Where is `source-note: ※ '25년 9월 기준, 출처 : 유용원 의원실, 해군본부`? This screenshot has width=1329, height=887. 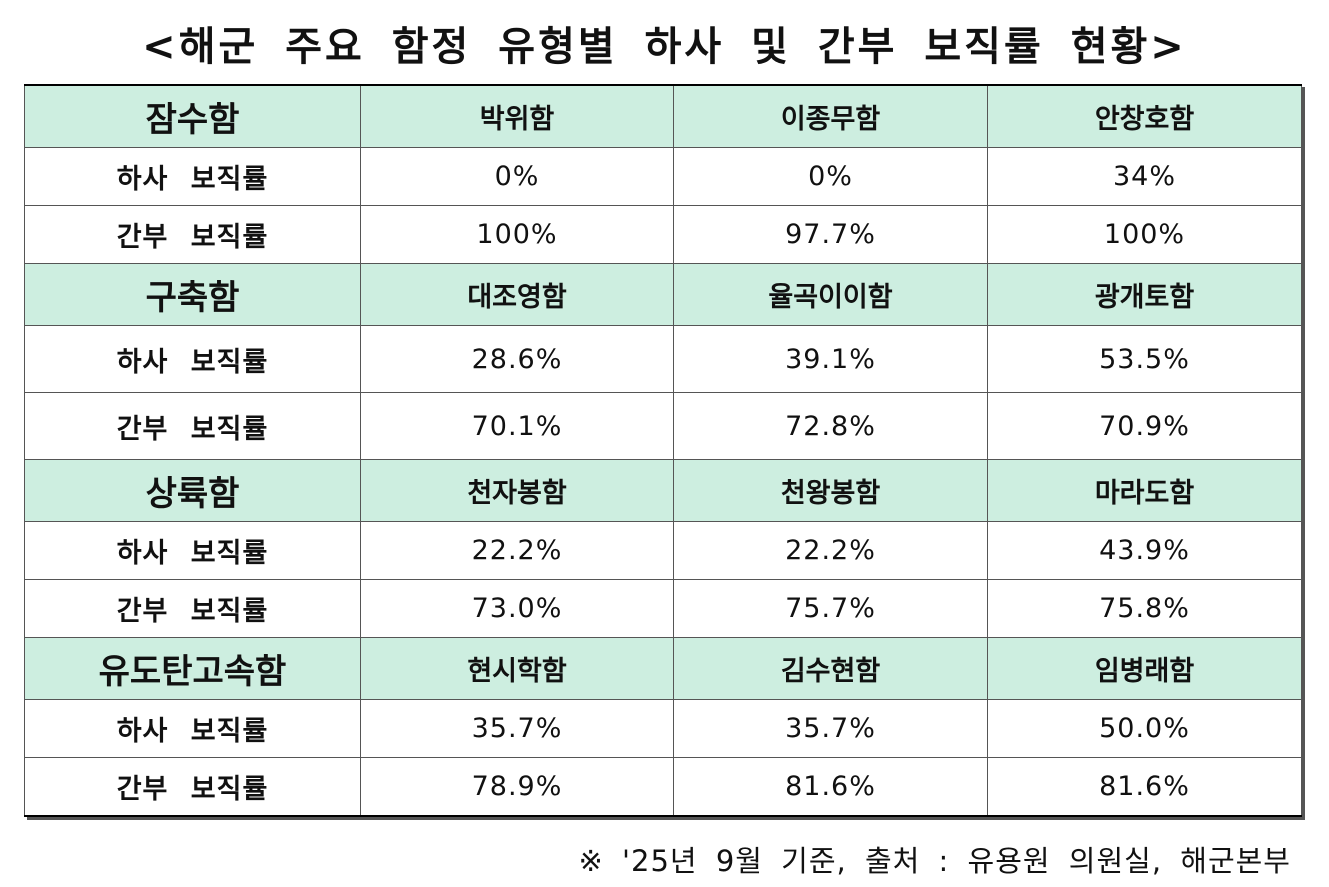
source-note: ※ '25년 9월 기준, 출처 : 유용원 의원실, 해군본부 is located at coordinates (934, 861).